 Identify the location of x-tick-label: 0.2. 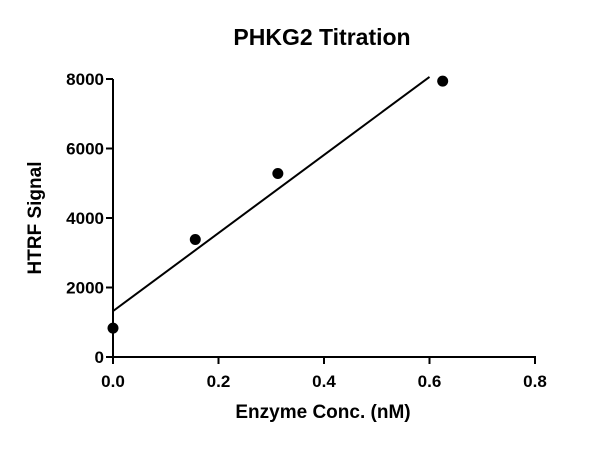
(219, 381).